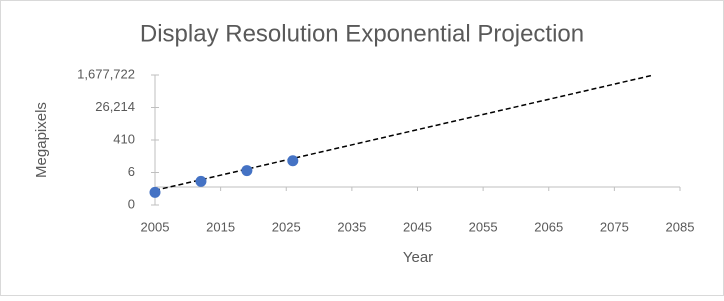 Image resolution: width=724 pixels, height=301 pixels. What do you see at coordinates (417, 226) in the screenshot?
I see `x-tick-label: 2045` at bounding box center [417, 226].